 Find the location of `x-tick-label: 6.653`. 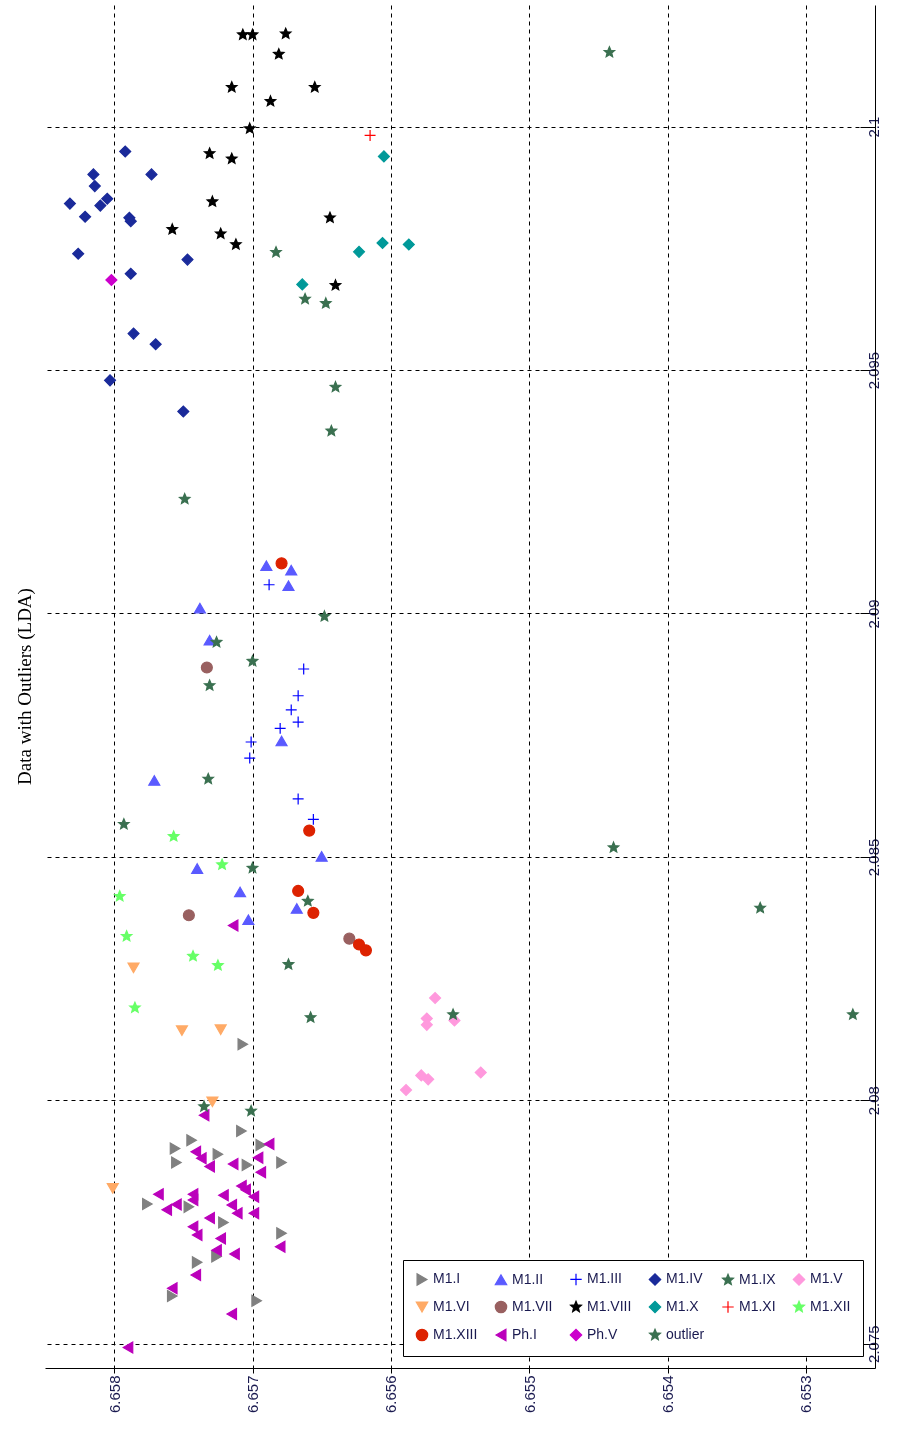

x-tick-label: 6.653 is located at coordinates (806, 1394).